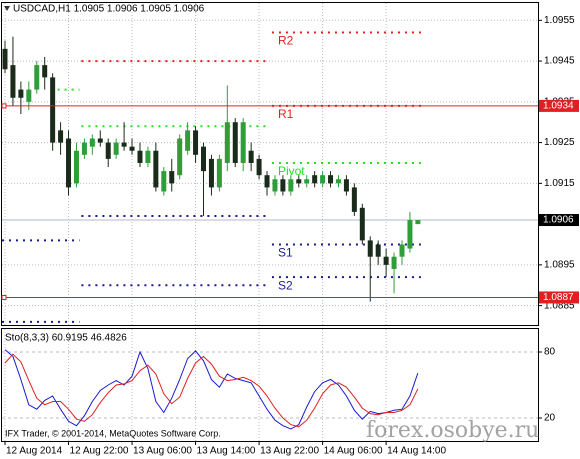 The height and width of the screenshot is (459, 580). Describe the element at coordinates (7, 8) in the screenshot. I see `title-icon` at that location.